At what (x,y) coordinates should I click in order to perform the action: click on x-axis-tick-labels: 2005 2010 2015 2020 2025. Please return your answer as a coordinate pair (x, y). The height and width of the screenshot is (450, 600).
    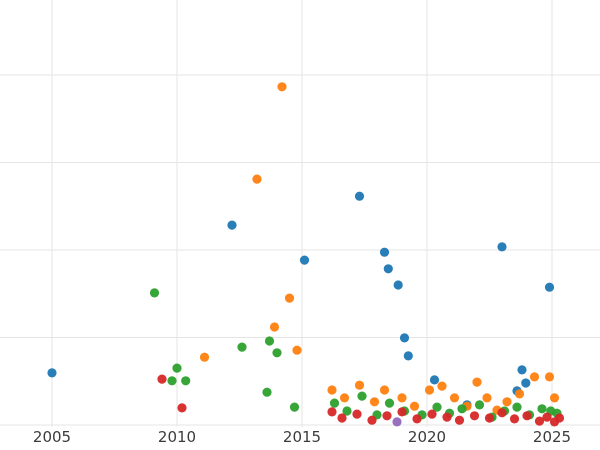
    Looking at the image, I should click on (302, 437).